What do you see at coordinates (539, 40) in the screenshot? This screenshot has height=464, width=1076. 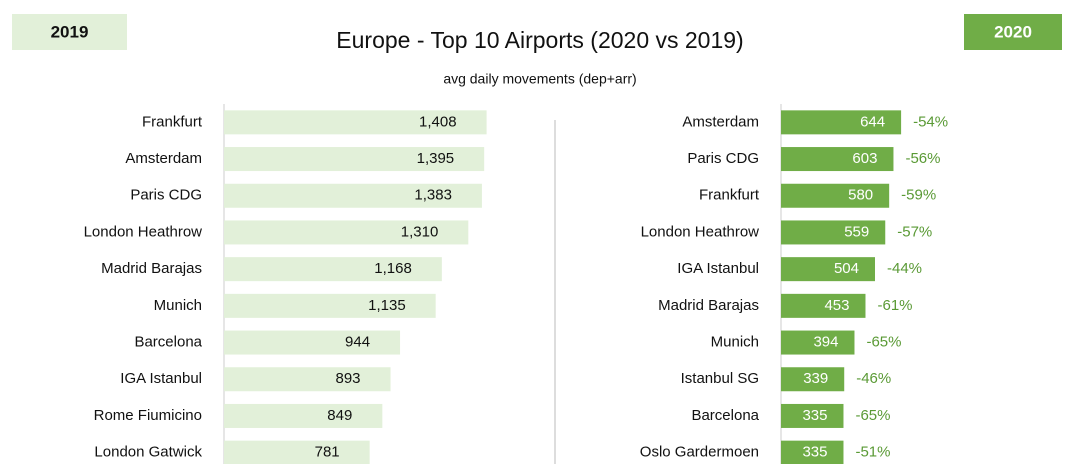 I see `chart-title: Europe - Top 10 Airports (2020 vs 2019)` at bounding box center [539, 40].